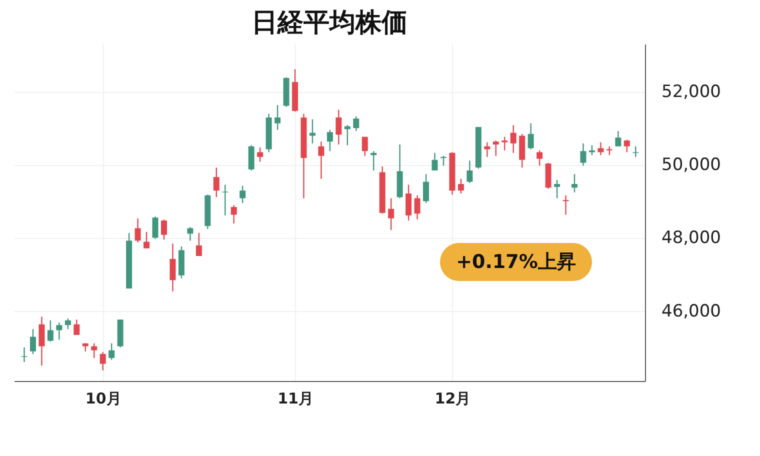 This screenshot has width=760, height=456. What do you see at coordinates (691, 165) in the screenshot?
I see `y-tick-label: 50,000` at bounding box center [691, 165].